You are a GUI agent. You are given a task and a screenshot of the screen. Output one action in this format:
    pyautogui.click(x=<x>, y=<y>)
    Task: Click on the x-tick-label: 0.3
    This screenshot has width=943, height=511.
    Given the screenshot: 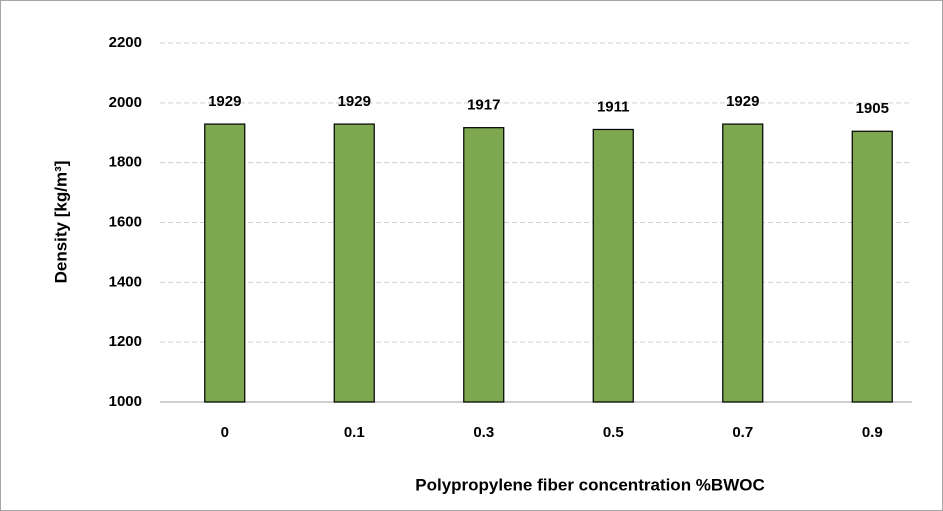 What is the action you would take?
    pyautogui.click(x=483, y=432)
    